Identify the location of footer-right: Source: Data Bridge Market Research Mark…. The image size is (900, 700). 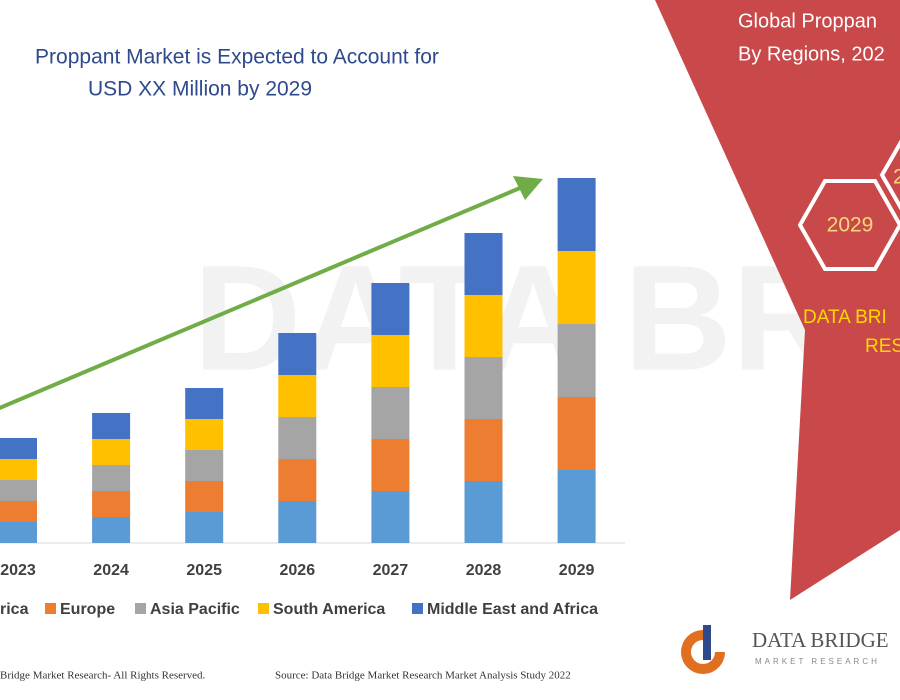
(423, 676).